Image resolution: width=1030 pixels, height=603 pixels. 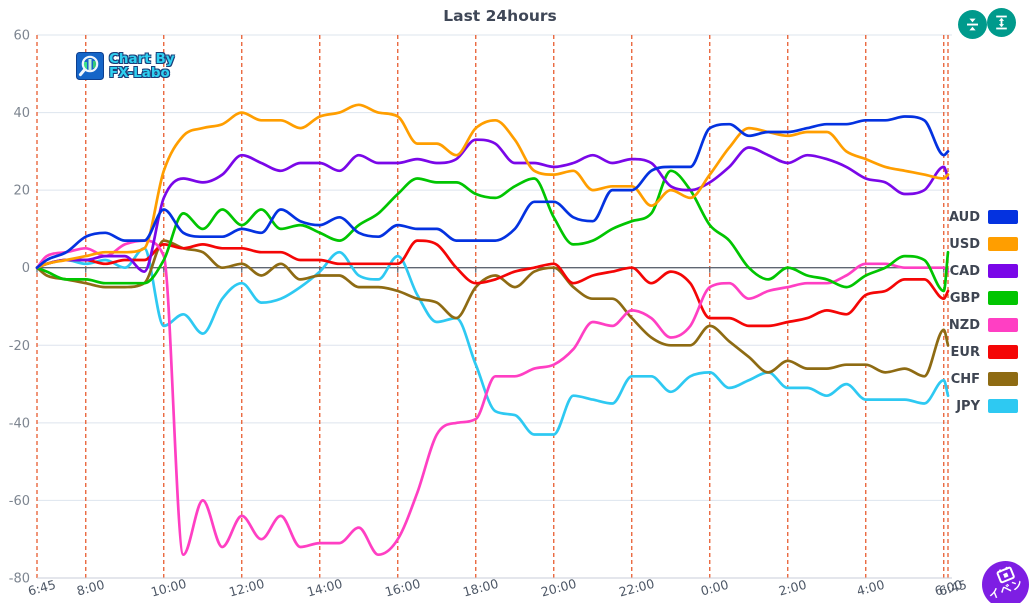 I want to click on page-title: Last 24hours, so click(x=500, y=16).